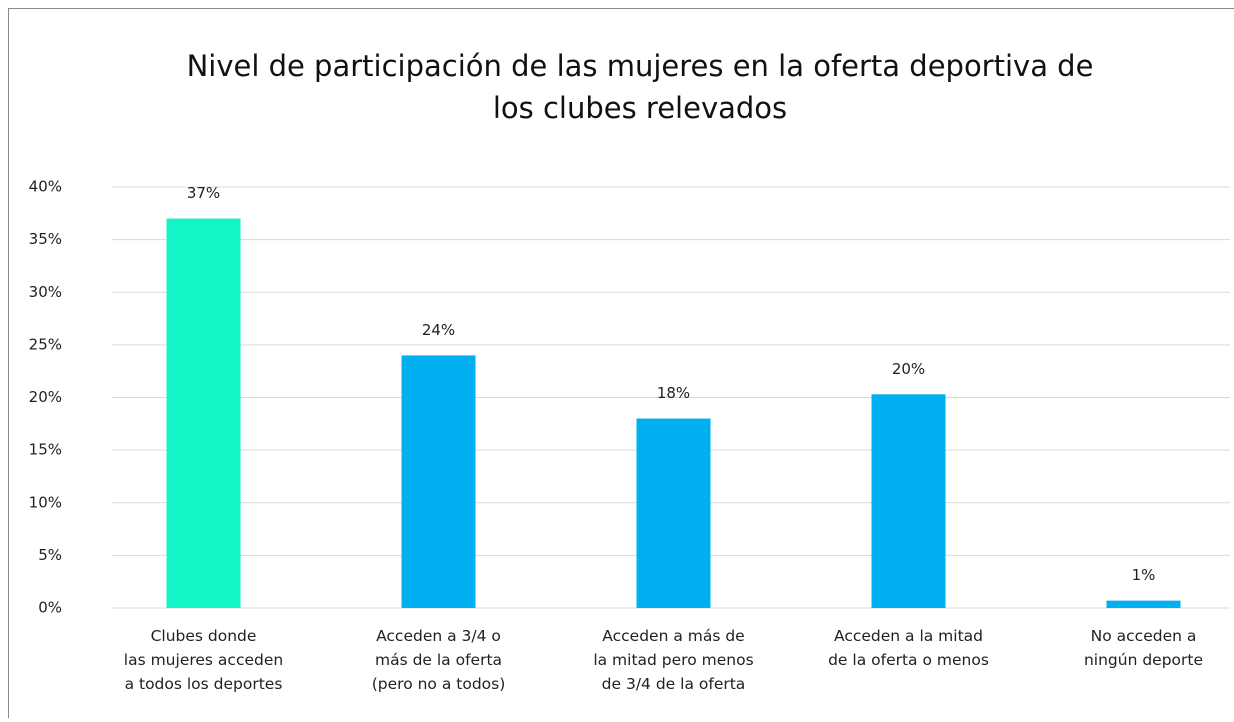 The image size is (1234, 722). I want to click on value-label: 24%, so click(438, 330).